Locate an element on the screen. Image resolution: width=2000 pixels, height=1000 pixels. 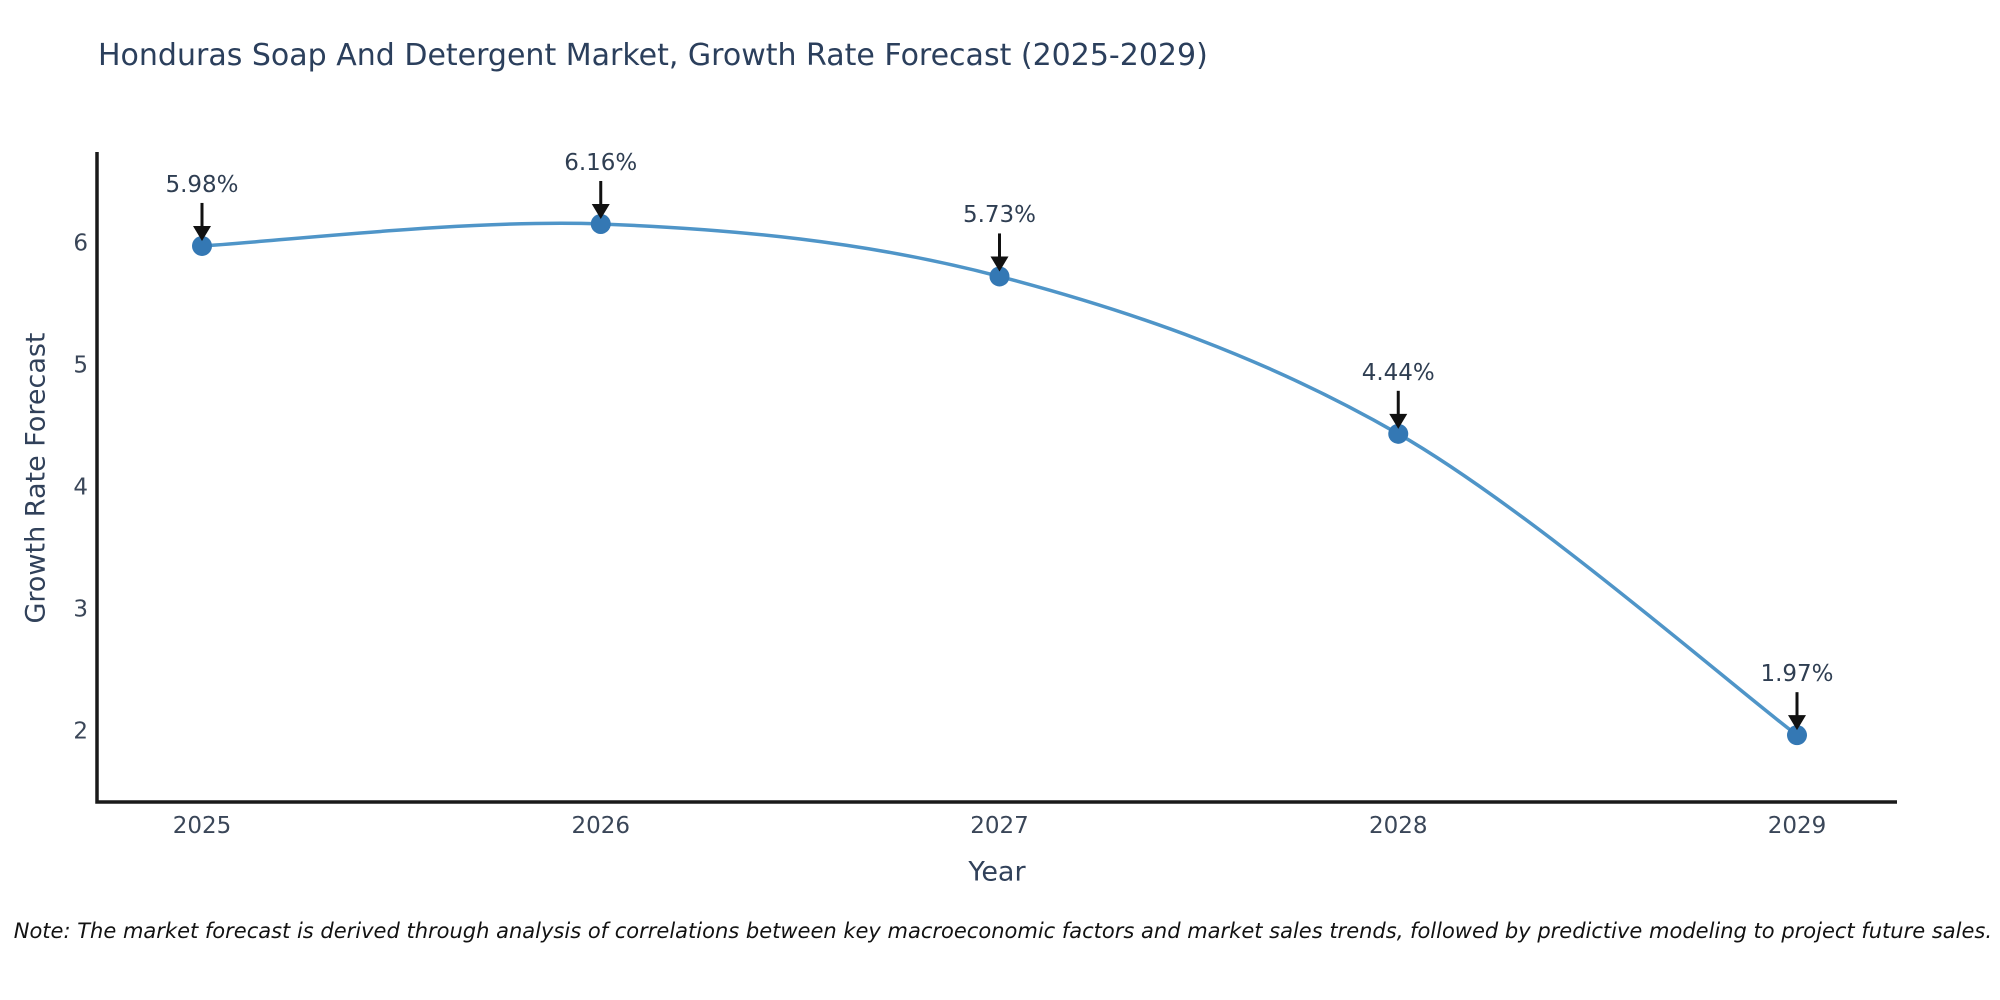
point-value-label: 5.98% is located at coordinates (202, 184).